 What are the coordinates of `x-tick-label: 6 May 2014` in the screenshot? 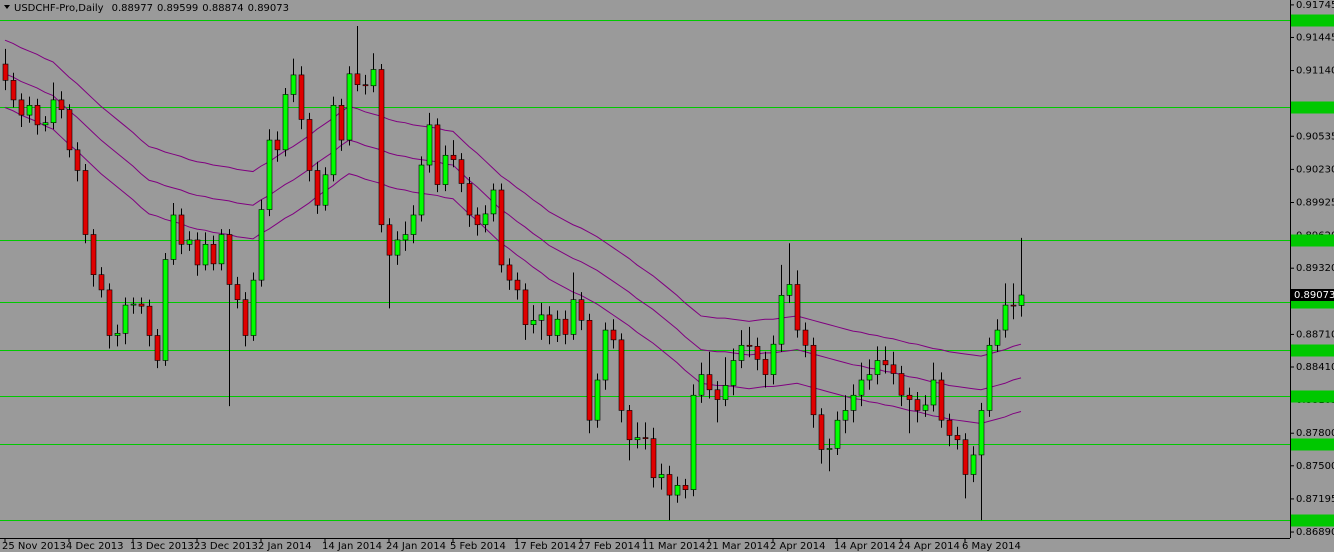 It's located at (991, 546).